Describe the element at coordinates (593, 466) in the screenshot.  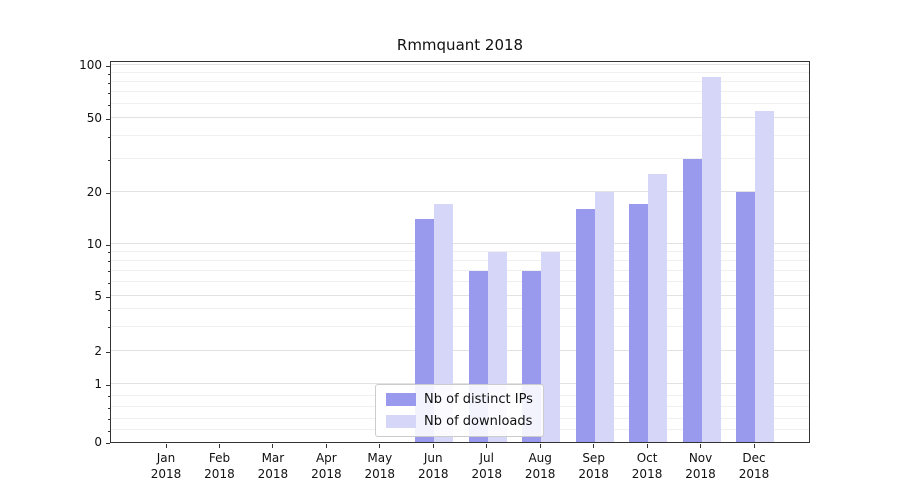
I see `x-tick-label: Sep 2018` at that location.